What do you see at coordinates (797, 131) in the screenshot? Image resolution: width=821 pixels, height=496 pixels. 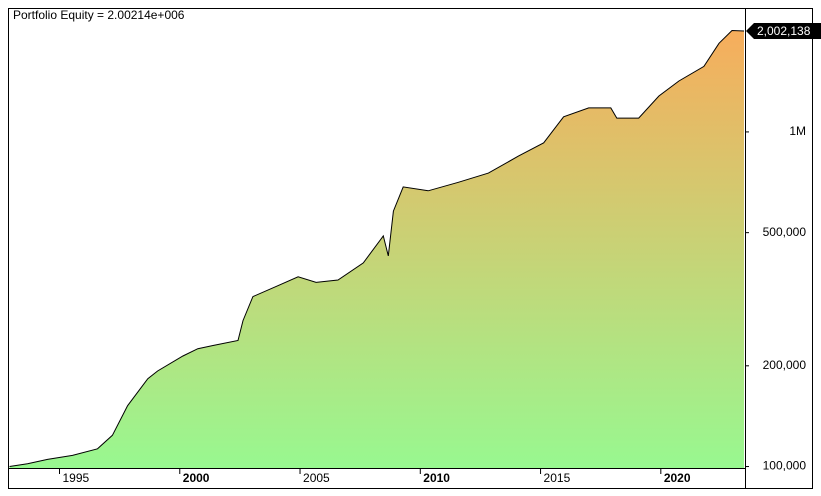 I see `y-tick-label: 1M` at bounding box center [797, 131].